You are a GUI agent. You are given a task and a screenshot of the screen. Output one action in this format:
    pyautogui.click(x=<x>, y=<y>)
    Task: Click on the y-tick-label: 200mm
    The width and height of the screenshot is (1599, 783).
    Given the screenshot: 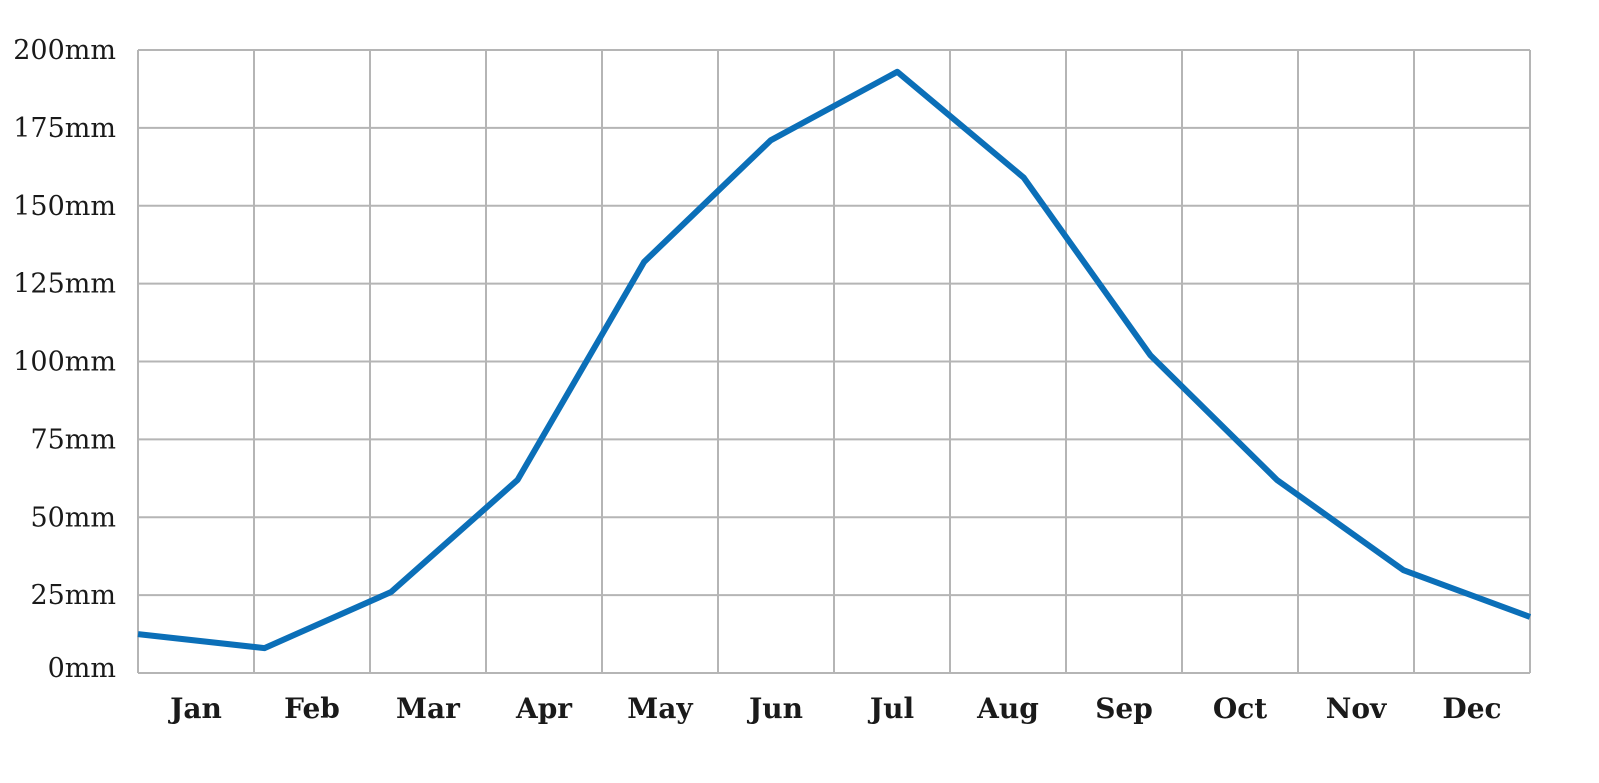 What is the action you would take?
    pyautogui.click(x=64, y=50)
    